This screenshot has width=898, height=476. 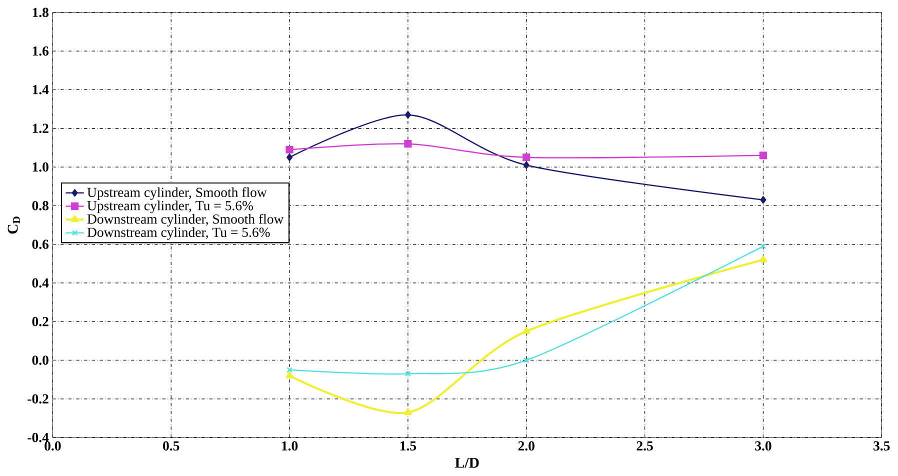 I want to click on y-tick-label: 0.6, so click(x=40, y=245).